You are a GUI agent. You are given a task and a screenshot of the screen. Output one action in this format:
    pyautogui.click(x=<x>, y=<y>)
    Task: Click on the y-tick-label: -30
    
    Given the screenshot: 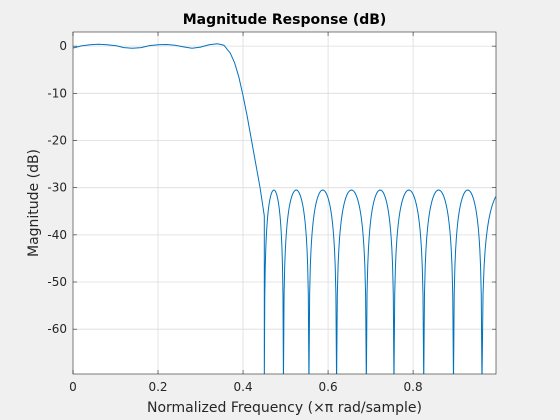 What is the action you would take?
    pyautogui.click(x=57, y=188)
    